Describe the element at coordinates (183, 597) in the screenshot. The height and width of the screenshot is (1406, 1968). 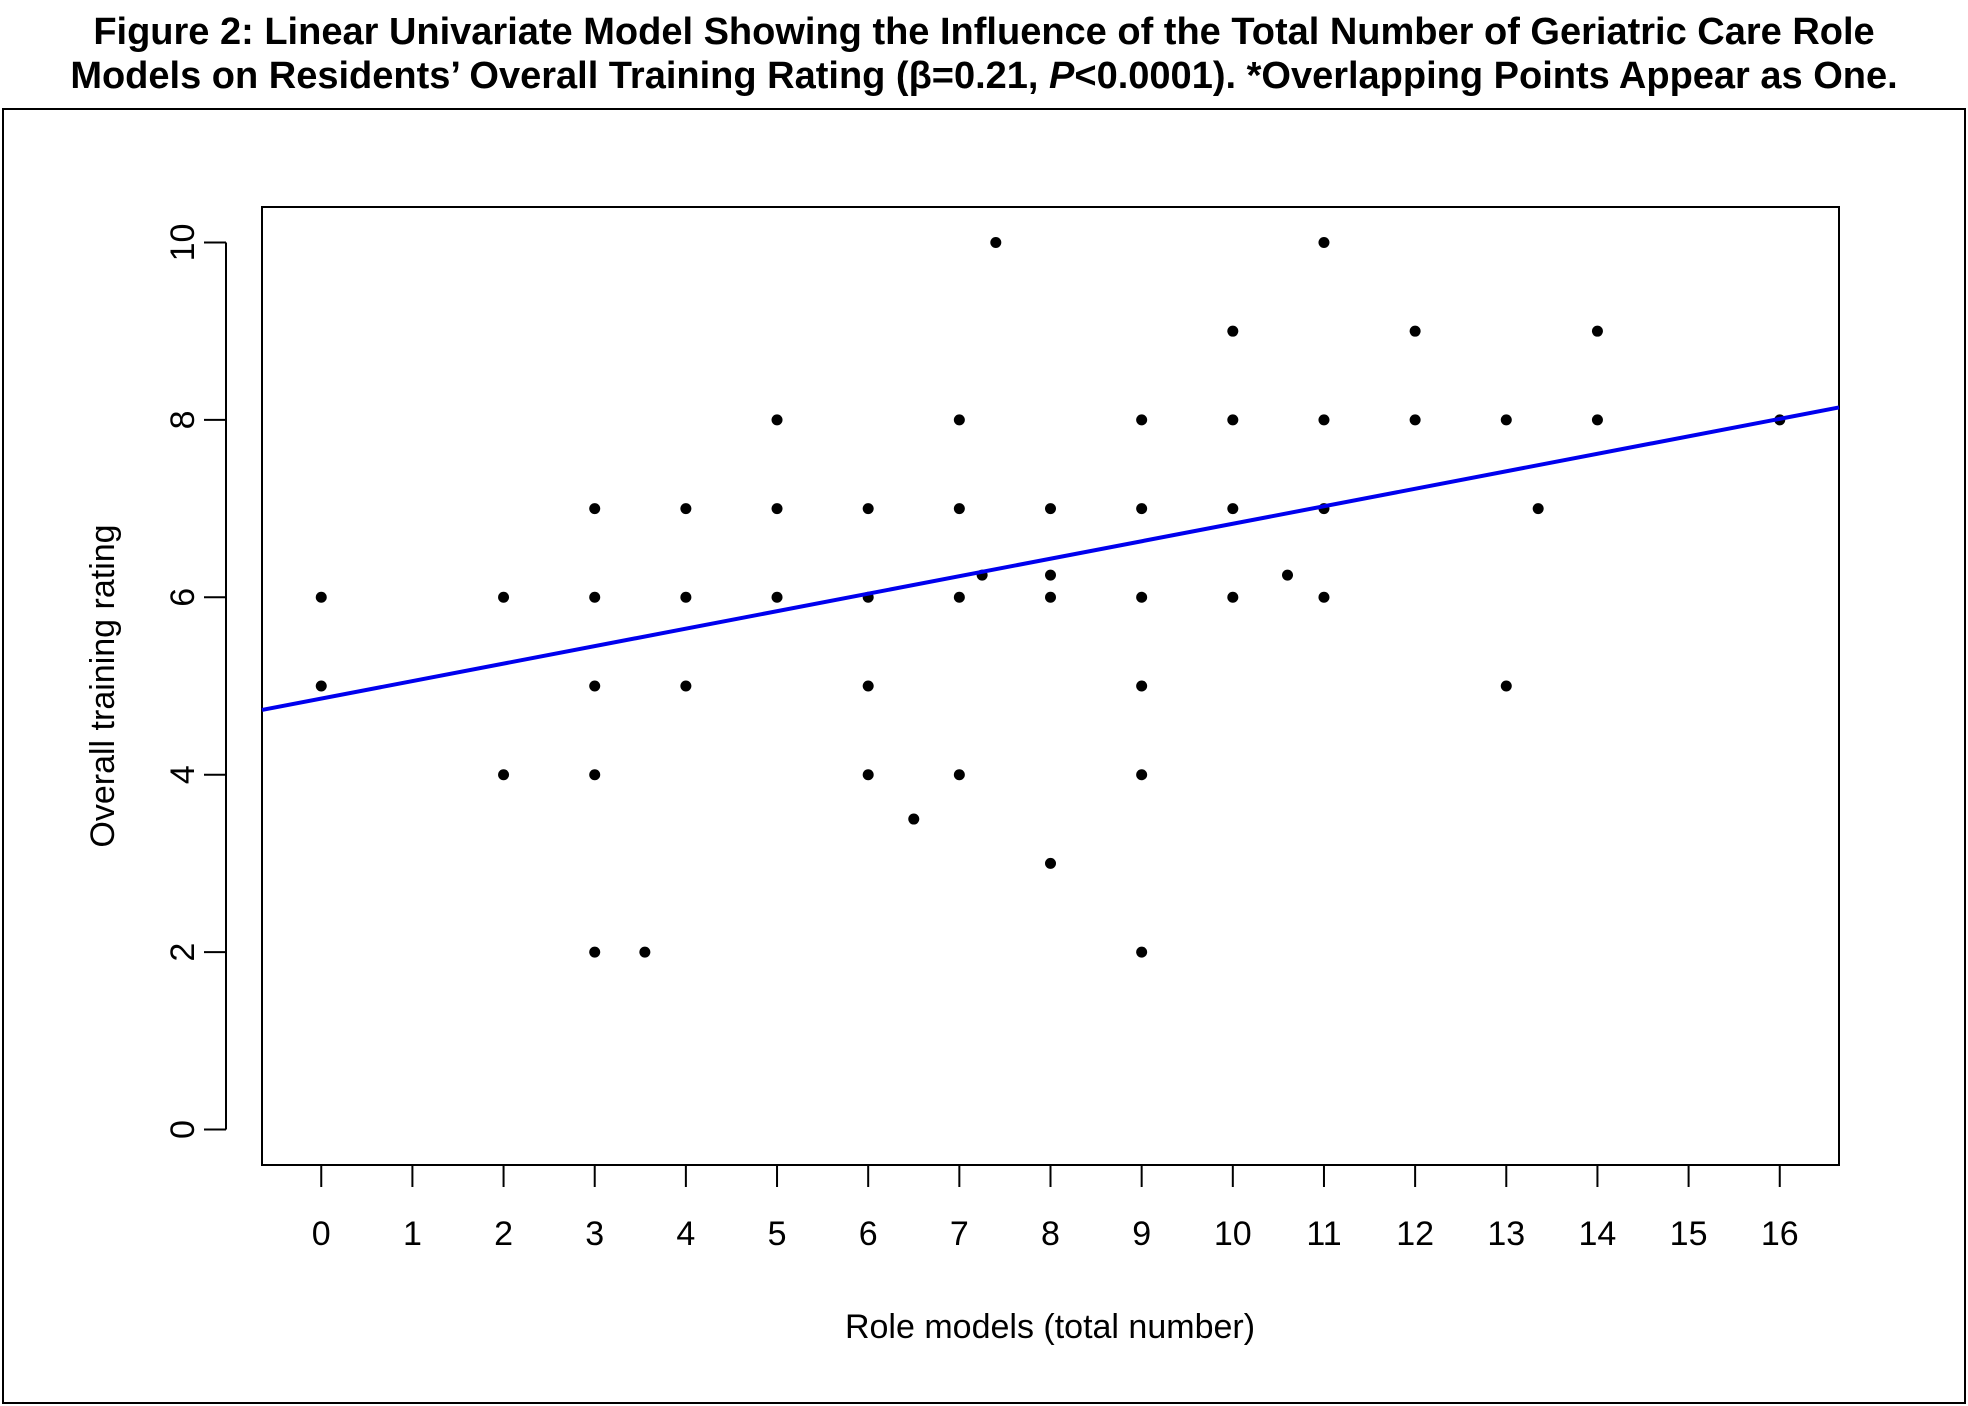
I see `y-tick-label: 6` at that location.